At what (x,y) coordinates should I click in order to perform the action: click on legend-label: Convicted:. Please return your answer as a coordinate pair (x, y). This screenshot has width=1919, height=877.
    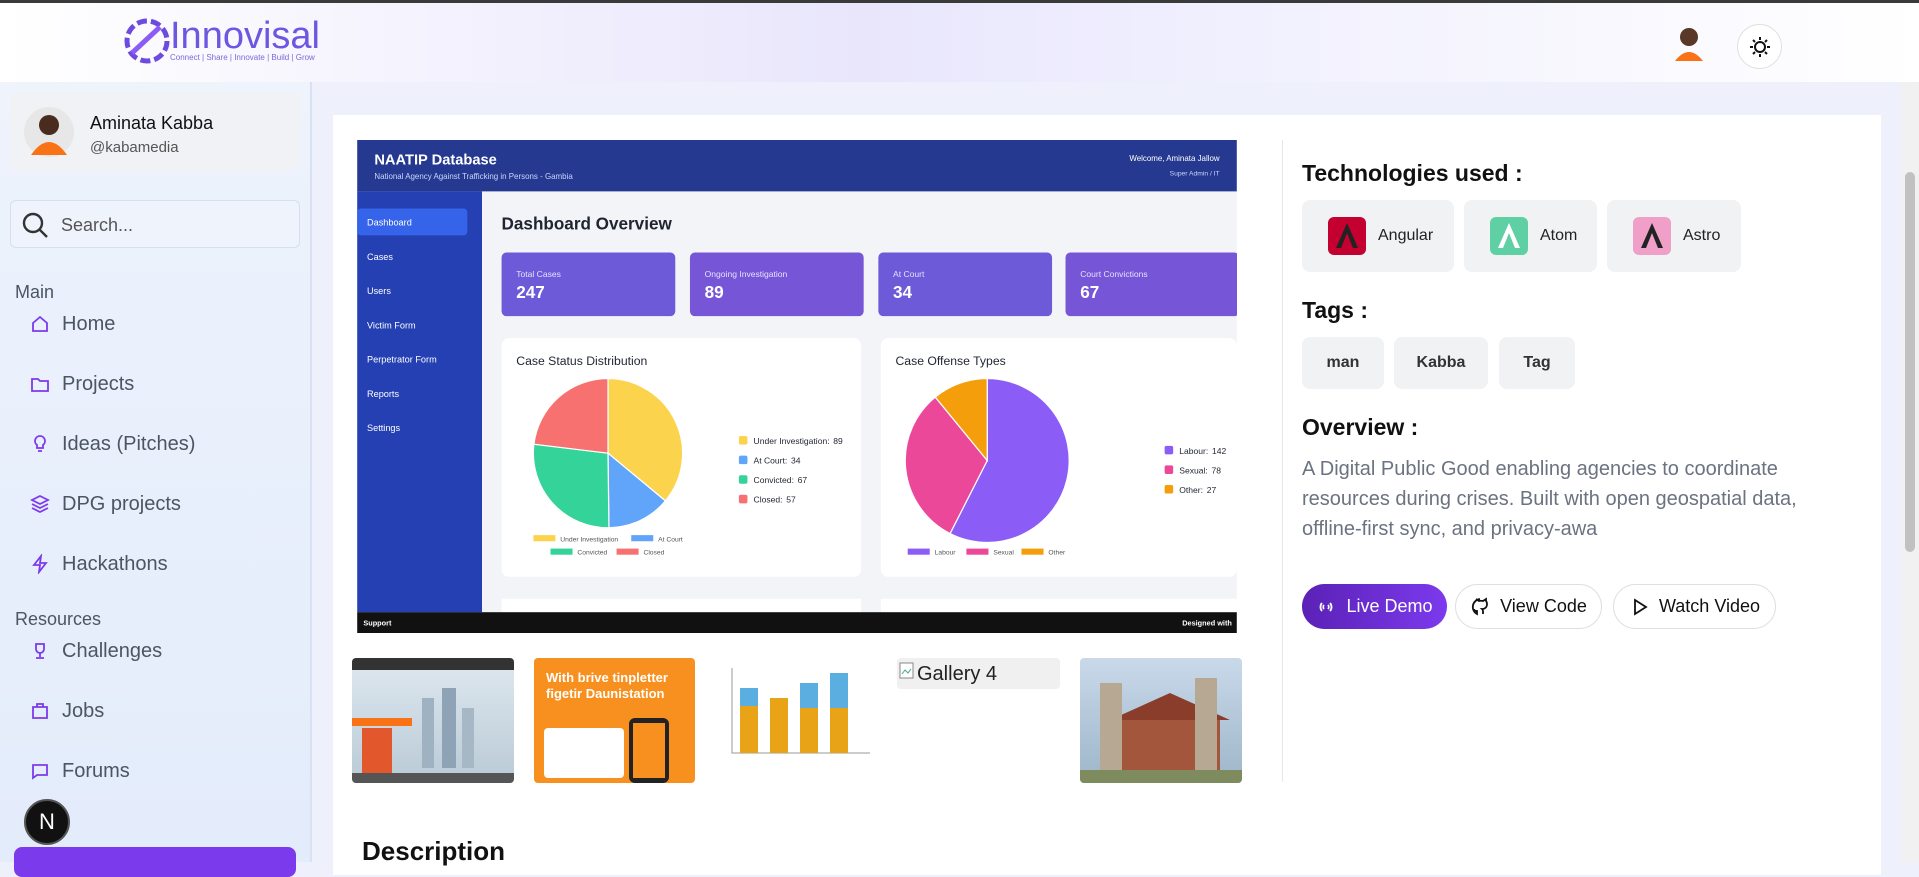
    Looking at the image, I should click on (774, 480).